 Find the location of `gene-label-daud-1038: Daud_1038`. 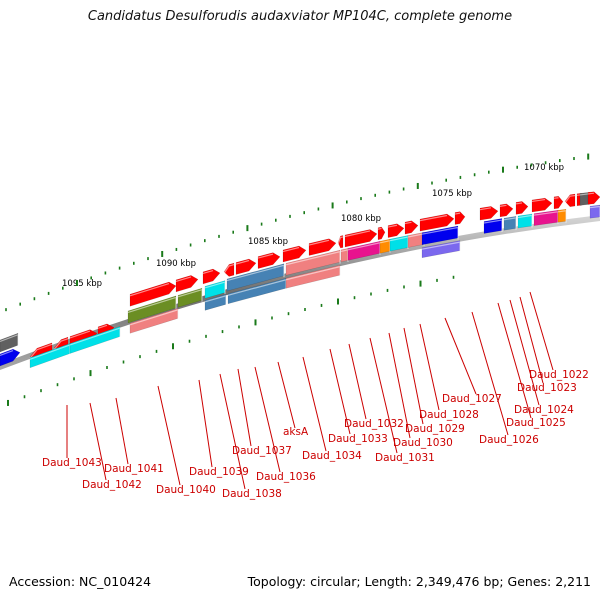

gene-label-daud-1038: Daud_1038 is located at coordinates (252, 494).